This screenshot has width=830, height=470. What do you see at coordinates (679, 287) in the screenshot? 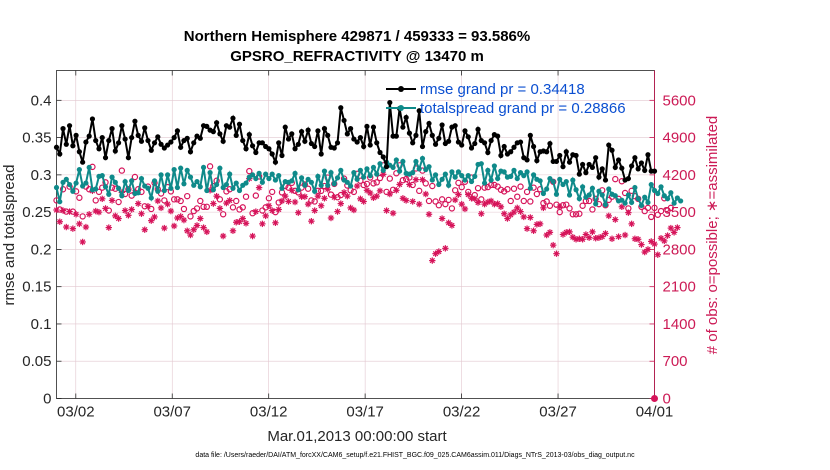
I see `y-right-tick-label: 2100` at bounding box center [679, 287].